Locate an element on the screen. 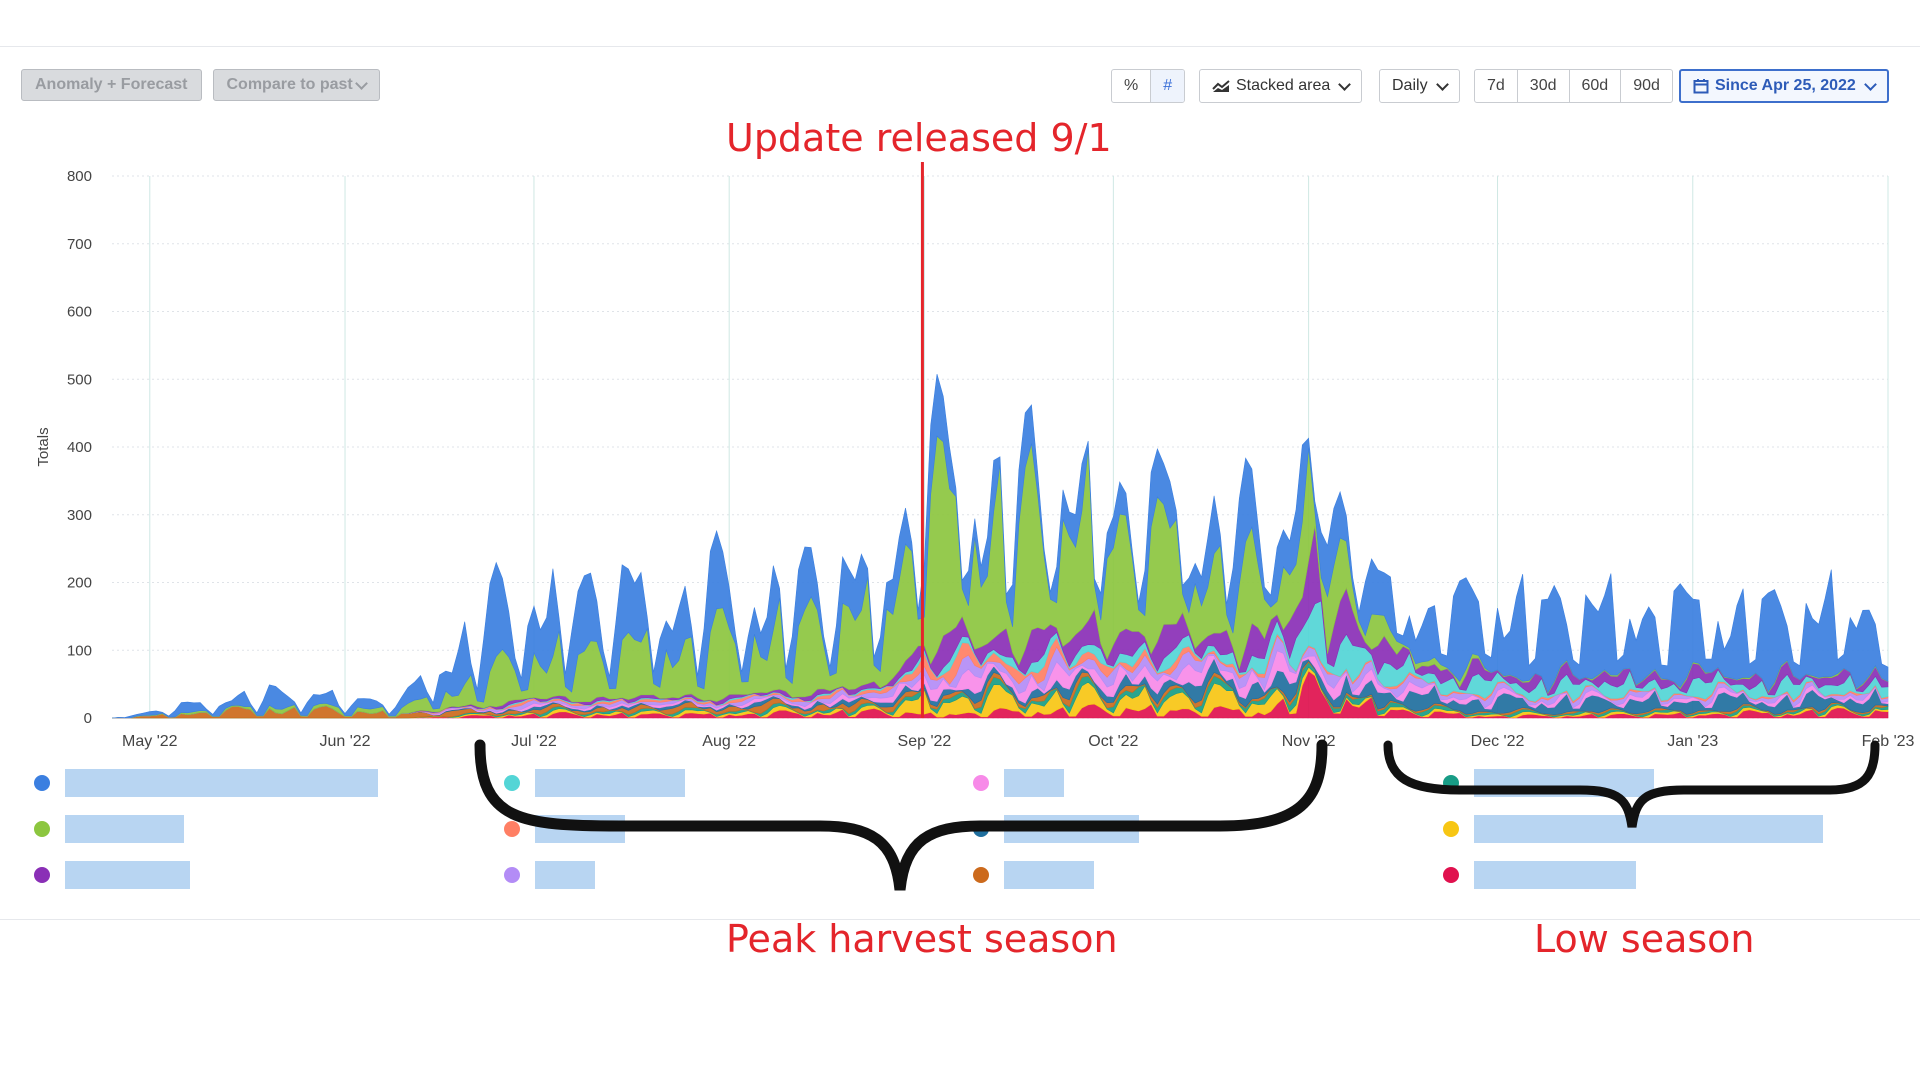  y-tick-label: 400 is located at coordinates (79, 447).